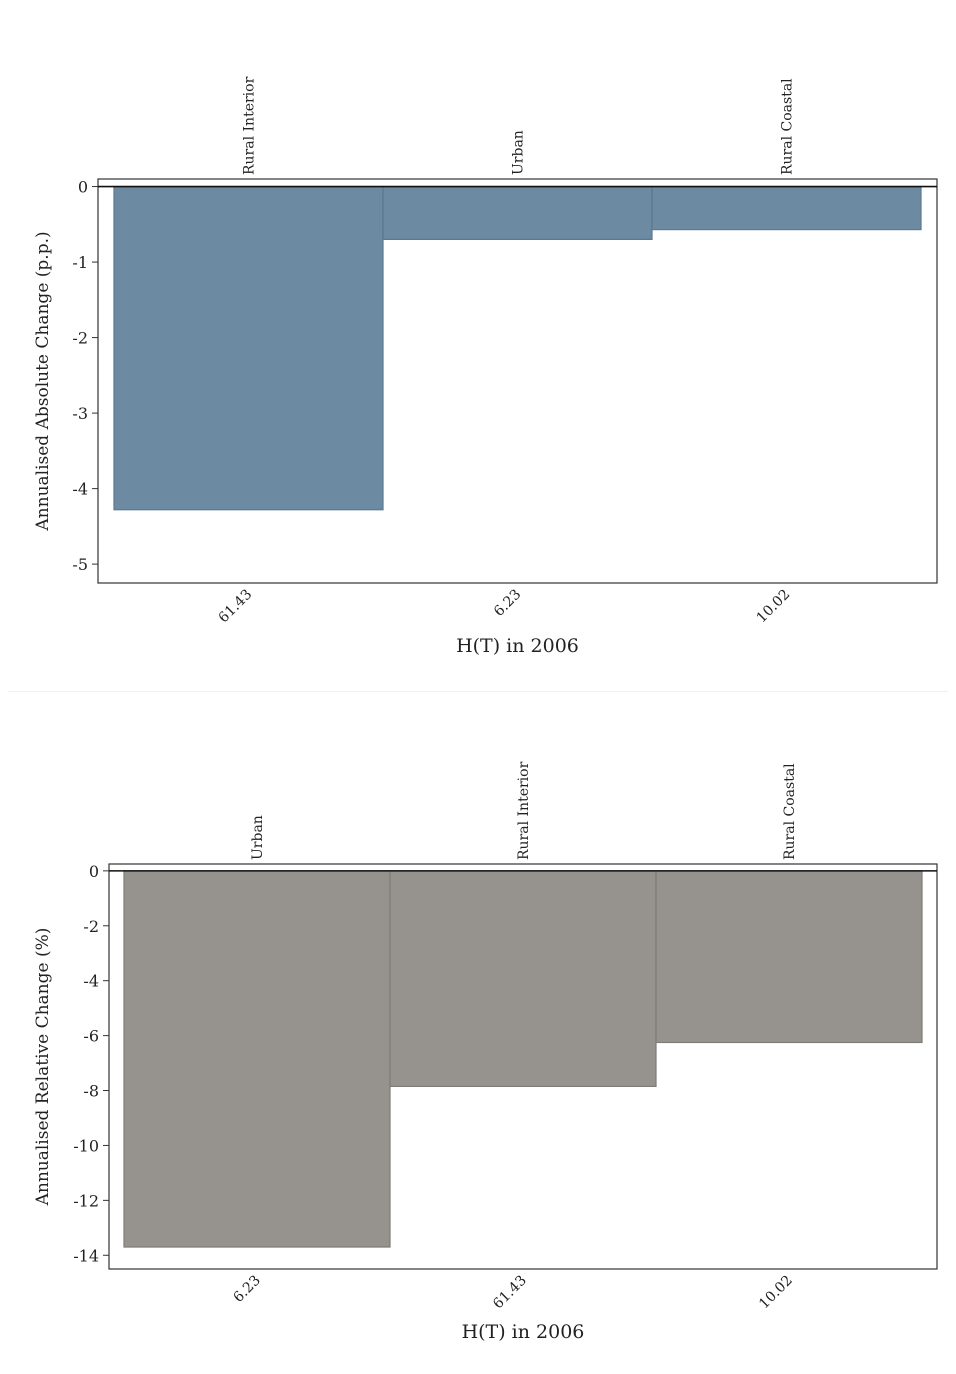 The height and width of the screenshot is (1374, 956). I want to click on y-tick-label-7: -14, so click(86, 1255).